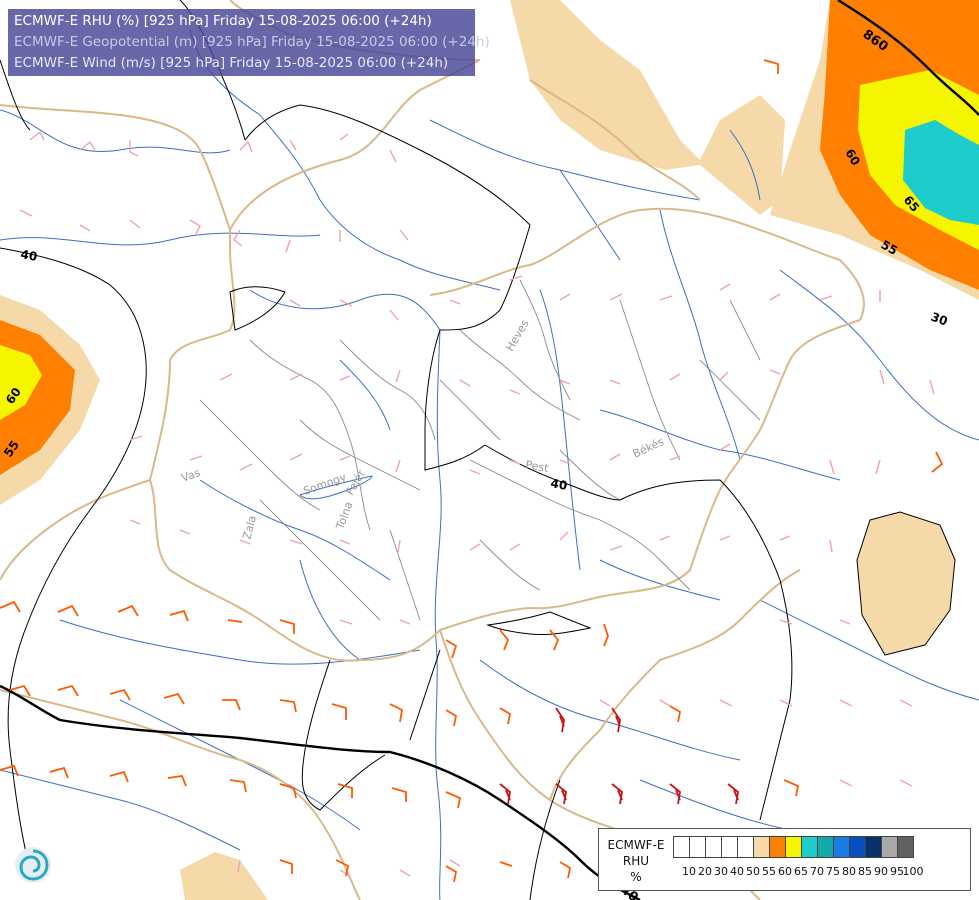 The image size is (979, 900). I want to click on region-label-heves: Heves, so click(517, 335).